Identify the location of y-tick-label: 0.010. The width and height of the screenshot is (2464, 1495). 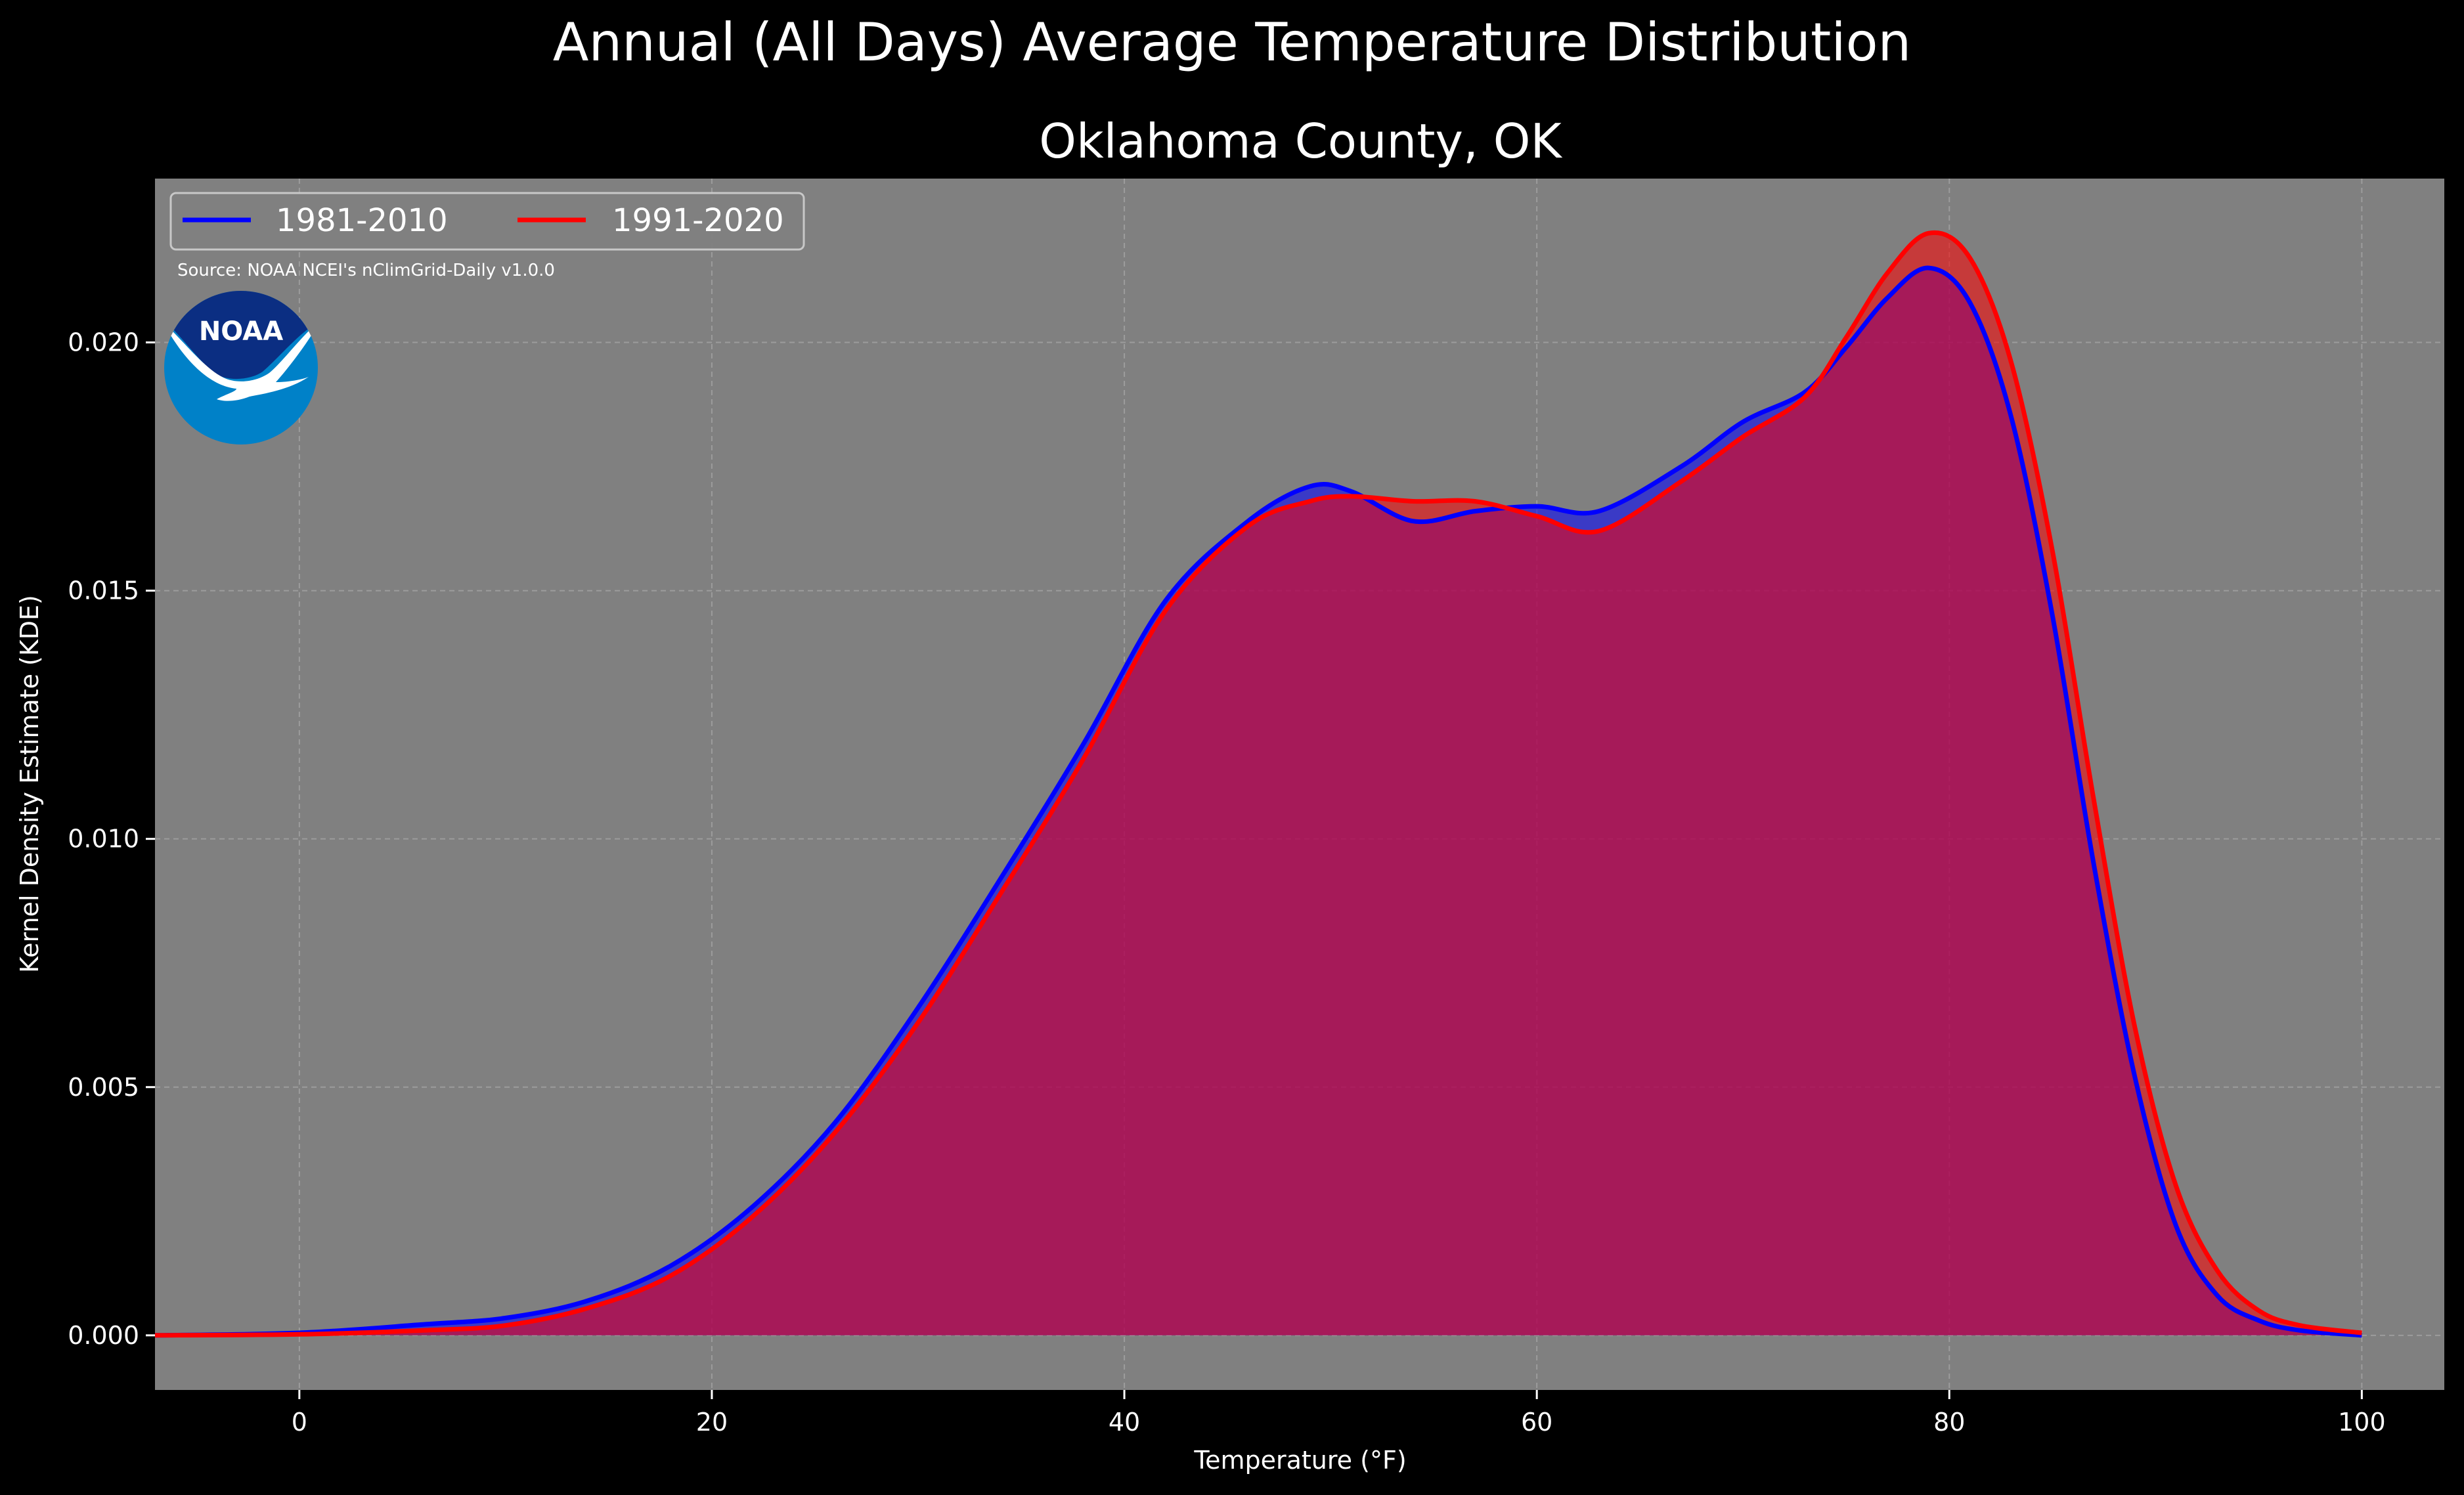
(103, 839).